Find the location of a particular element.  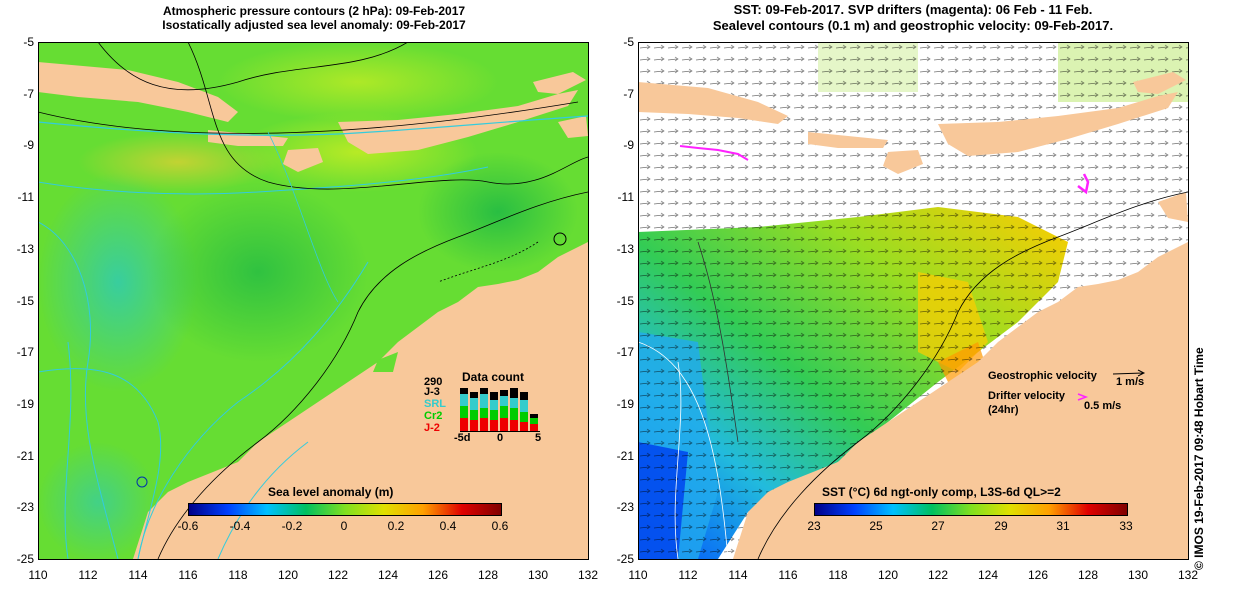

sla-colorbar-title: Sea level anomaly (m) is located at coordinates (331, 492).